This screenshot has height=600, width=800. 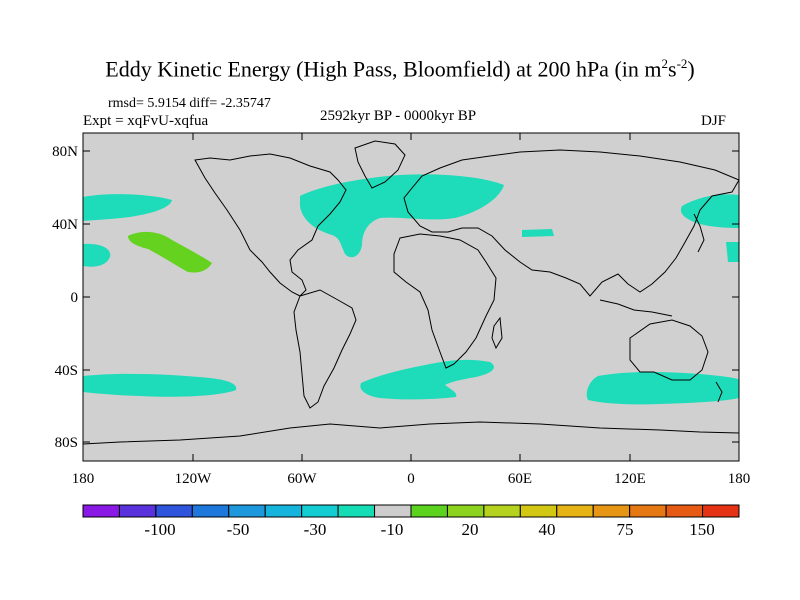 What do you see at coordinates (445, 301) in the screenshot?
I see `coast-africa` at bounding box center [445, 301].